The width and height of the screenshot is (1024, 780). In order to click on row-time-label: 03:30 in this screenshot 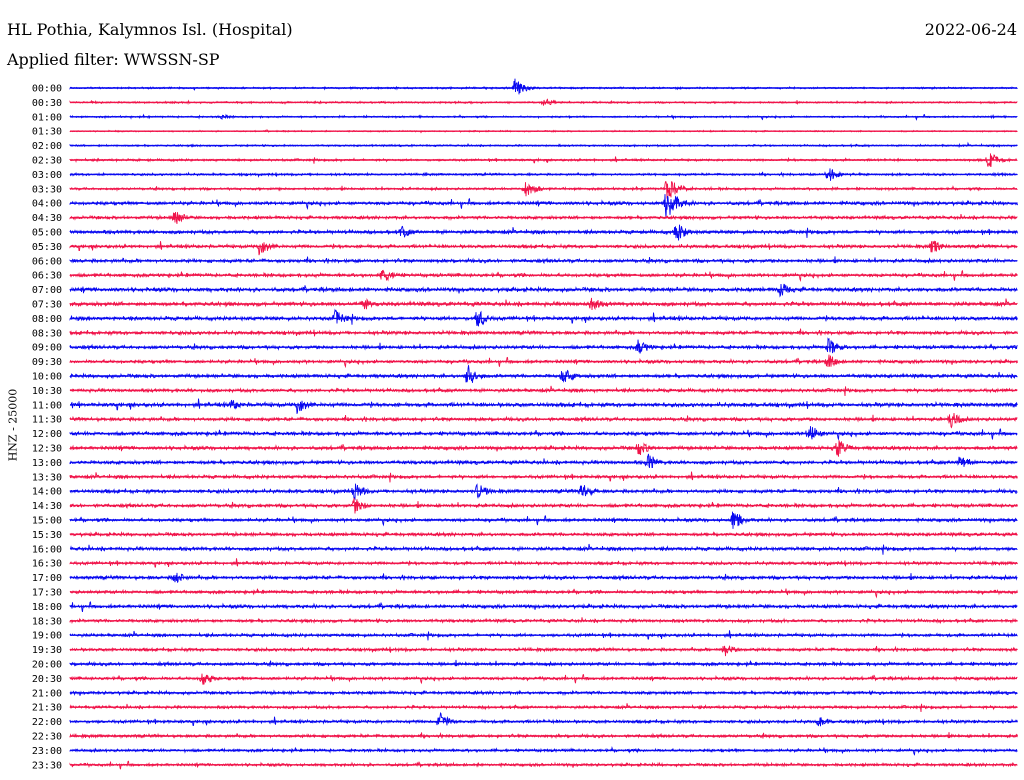, I will do `click(47, 189)`.